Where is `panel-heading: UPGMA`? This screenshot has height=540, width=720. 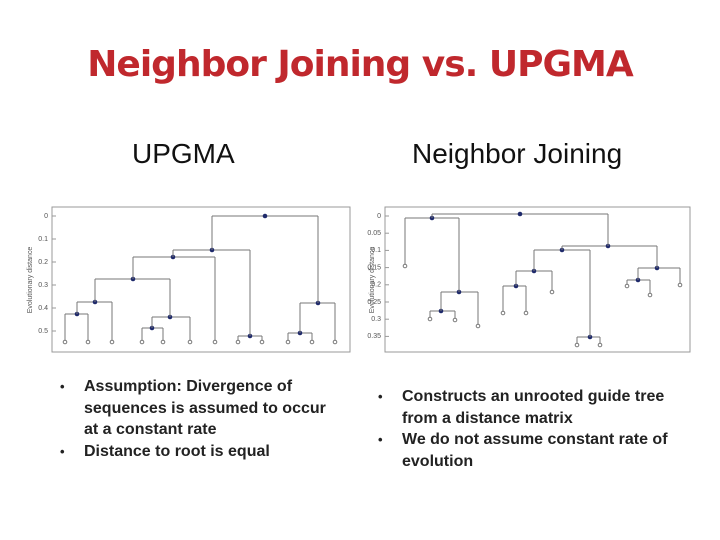
panel-heading: UPGMA is located at coordinates (183, 153).